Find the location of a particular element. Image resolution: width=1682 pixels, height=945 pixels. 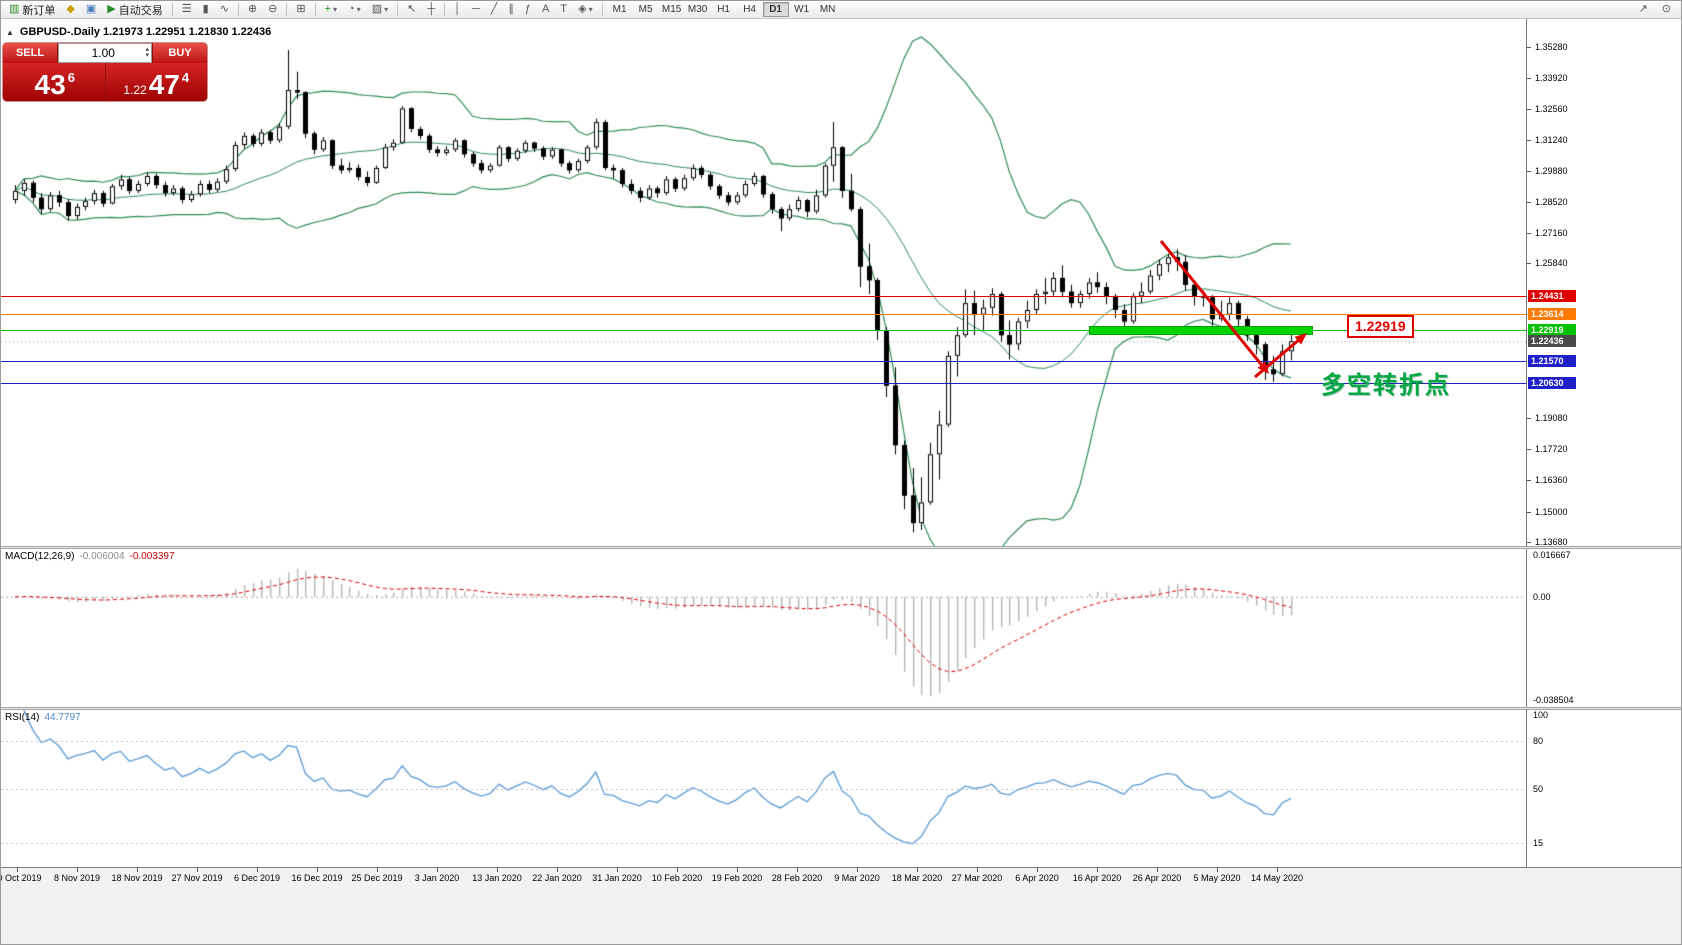

search-icon: ⊙ is located at coordinates (1666, 9).